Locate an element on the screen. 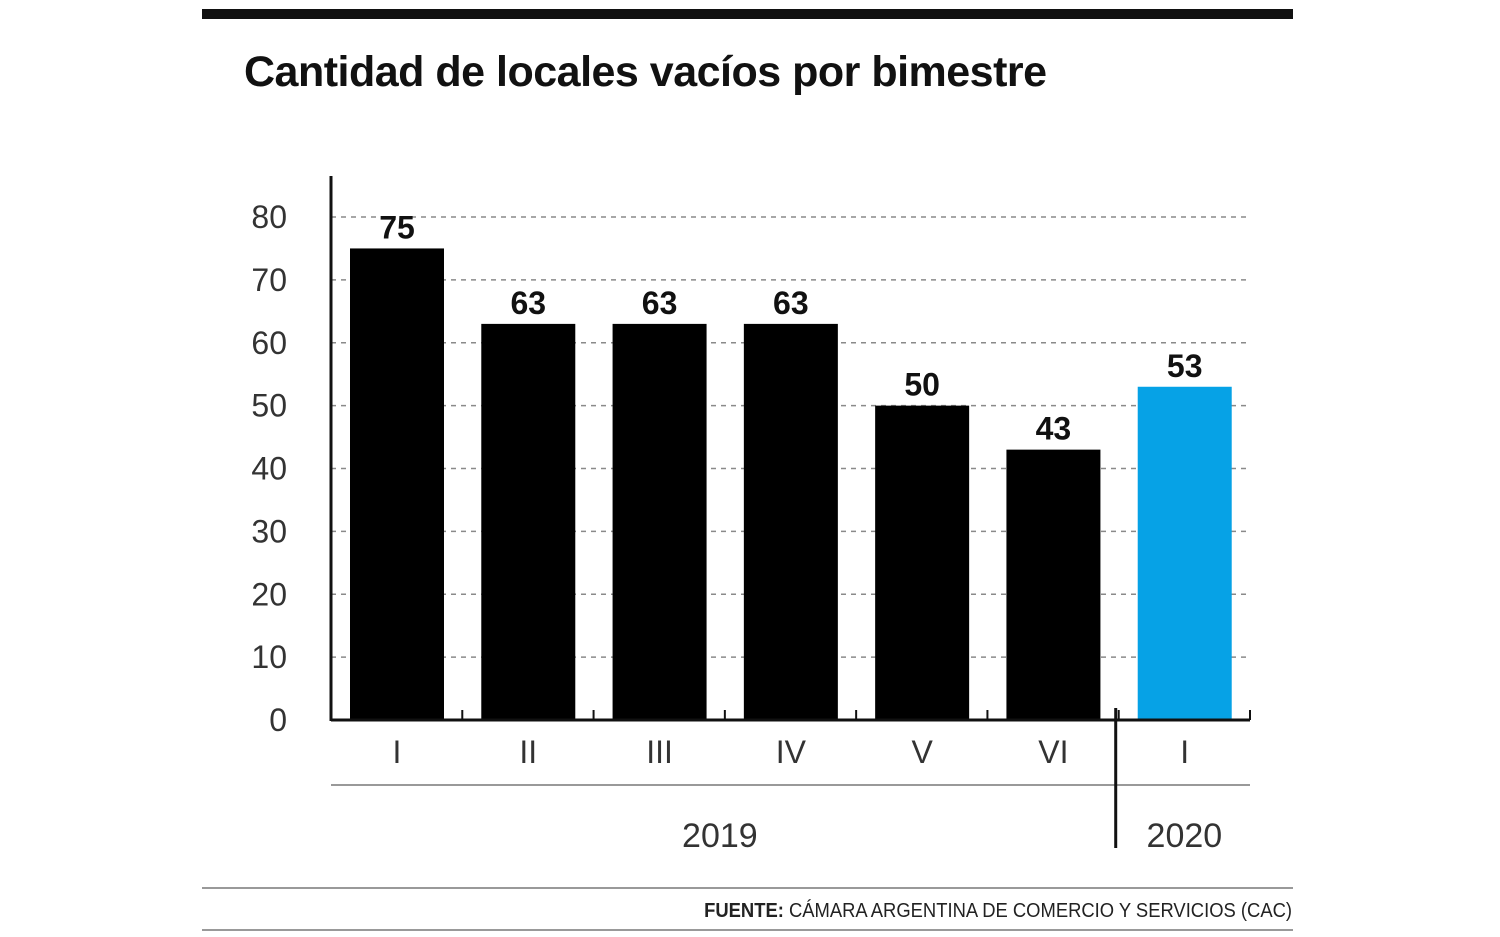 The image size is (1500, 937). data-label: 53 is located at coordinates (1185, 366).